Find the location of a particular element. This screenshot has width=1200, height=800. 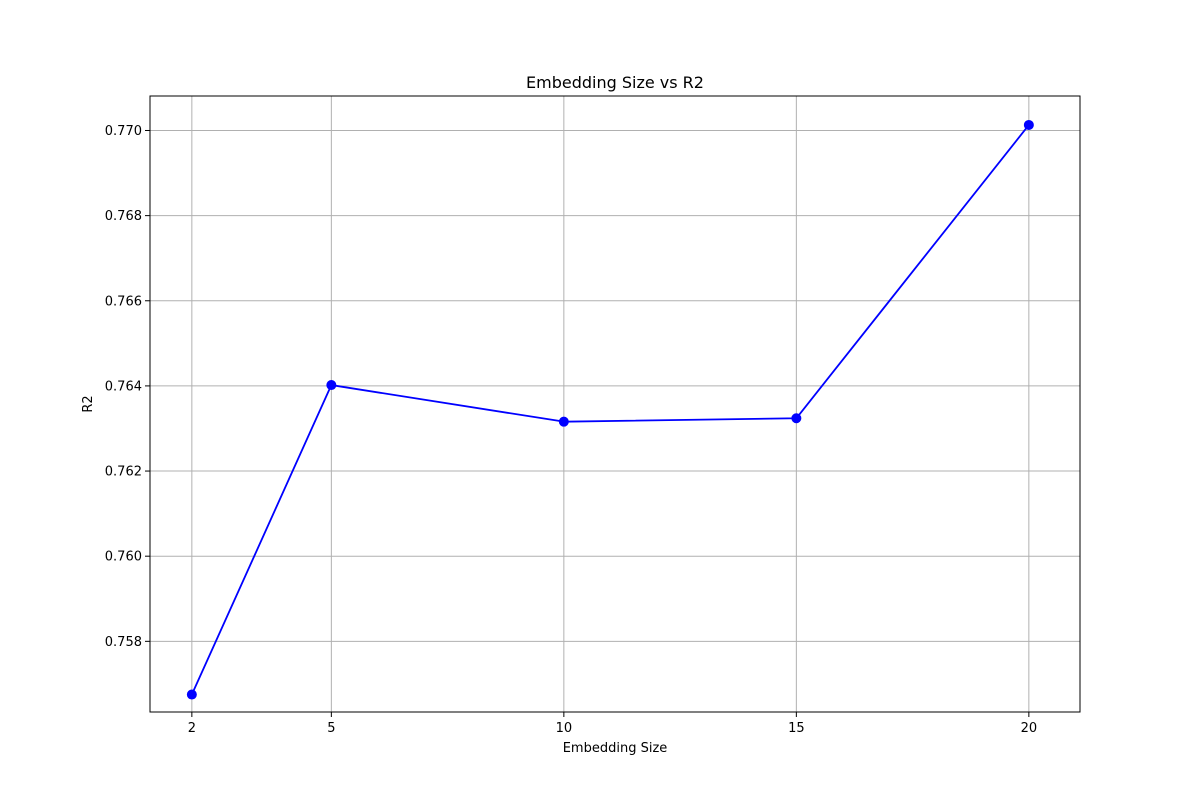

x-axis-label: Embedding Size is located at coordinates (615, 748).